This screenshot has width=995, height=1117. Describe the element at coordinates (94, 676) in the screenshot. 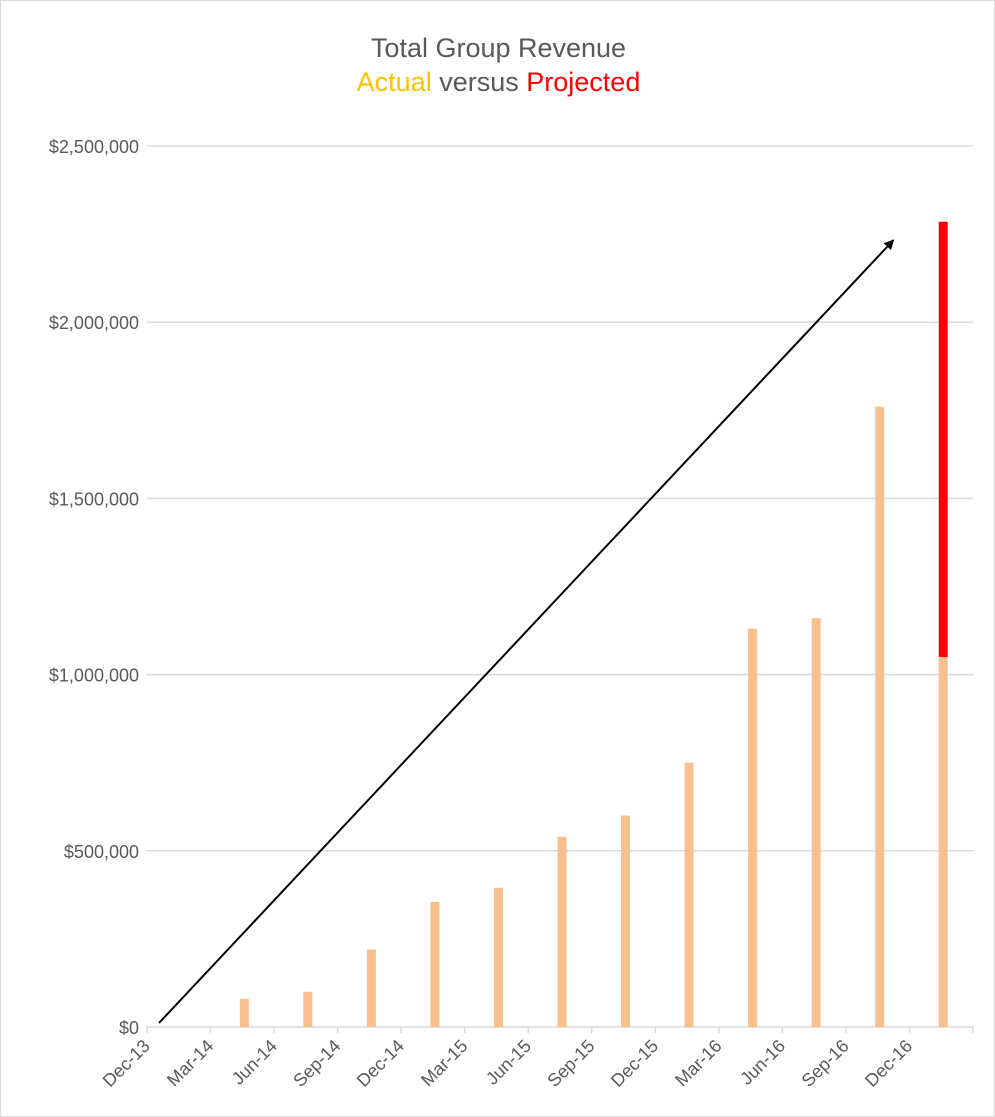

I see `y-tick-label: $1,000,000` at that location.